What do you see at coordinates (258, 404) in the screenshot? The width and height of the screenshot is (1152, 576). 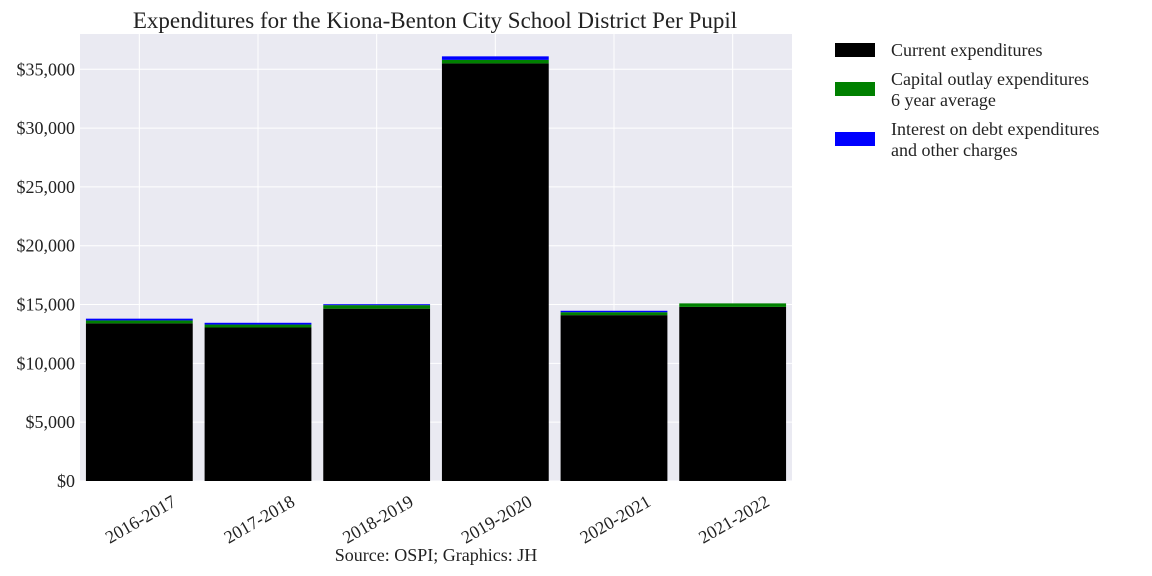 I see `bar-segment-1-2017-2018` at bounding box center [258, 404].